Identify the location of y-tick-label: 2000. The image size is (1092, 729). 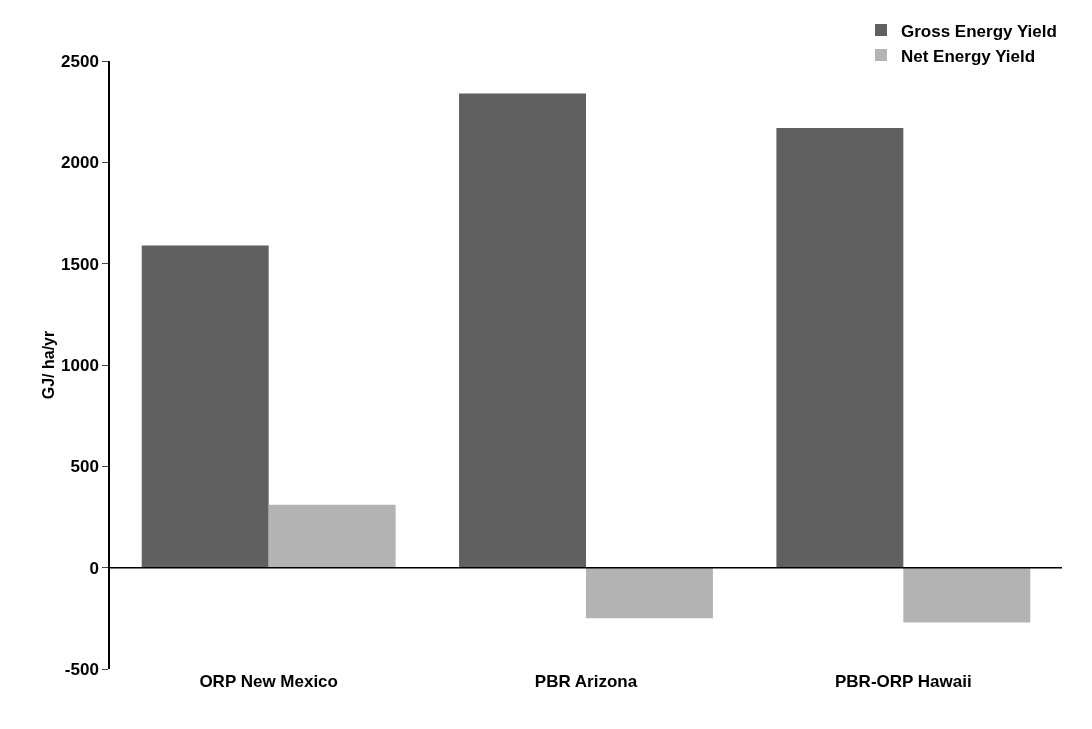
(80, 163).